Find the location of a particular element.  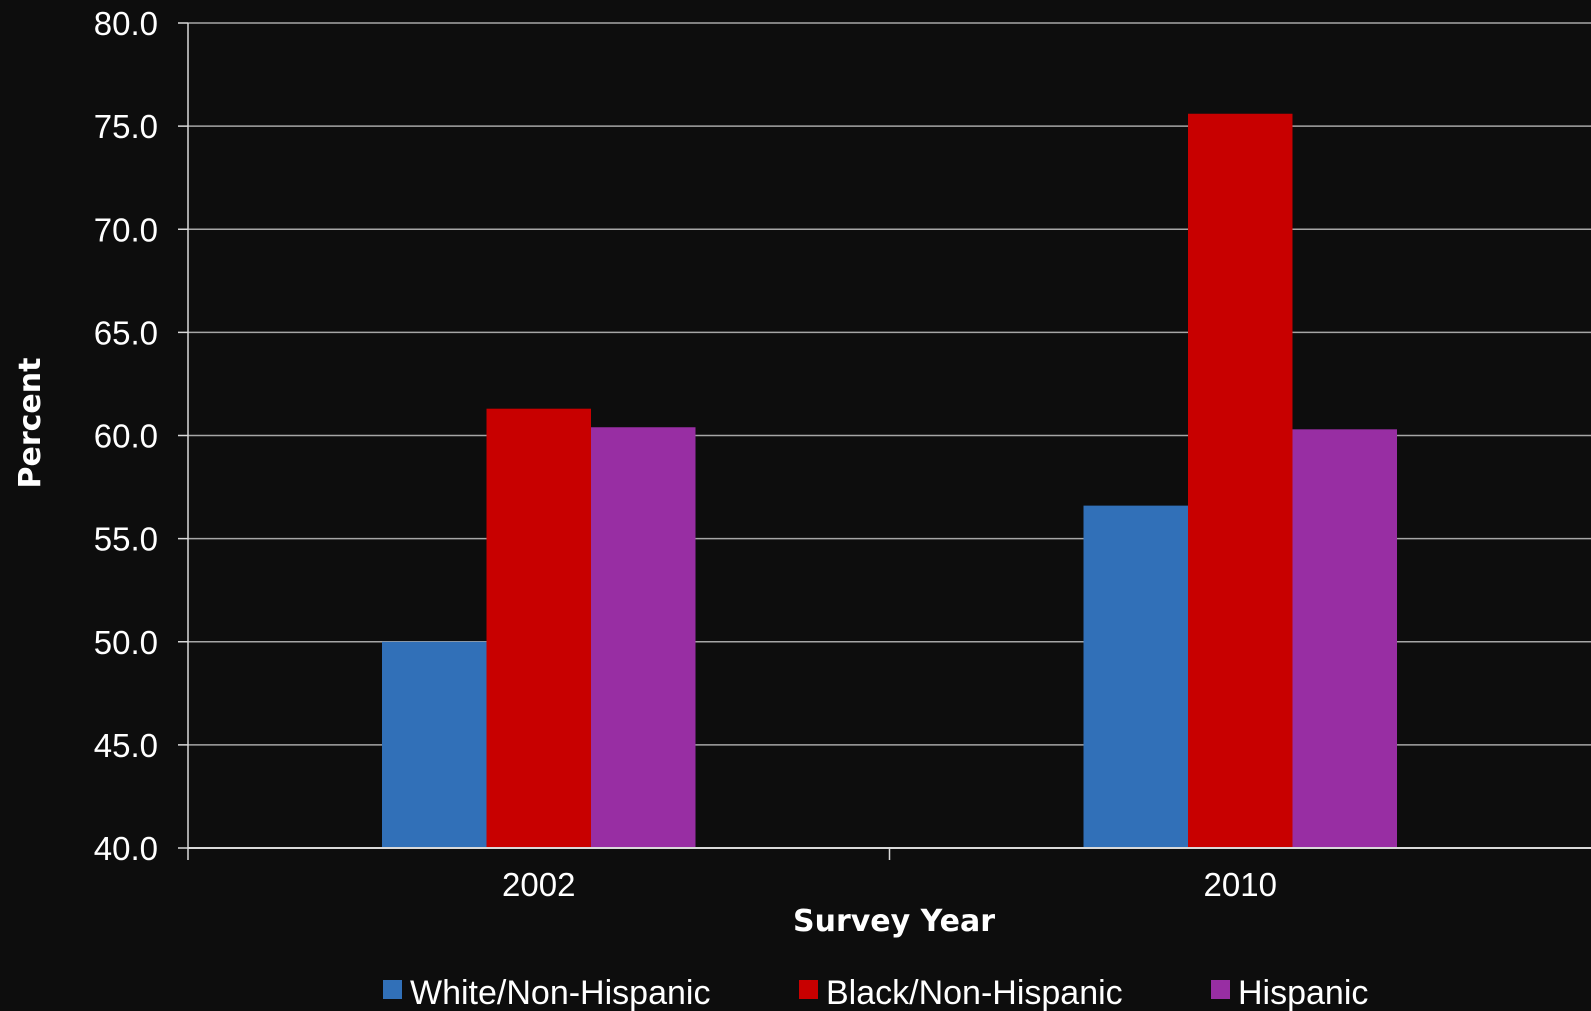

bar-black-non-hispanic-2010 is located at coordinates (1240, 480).